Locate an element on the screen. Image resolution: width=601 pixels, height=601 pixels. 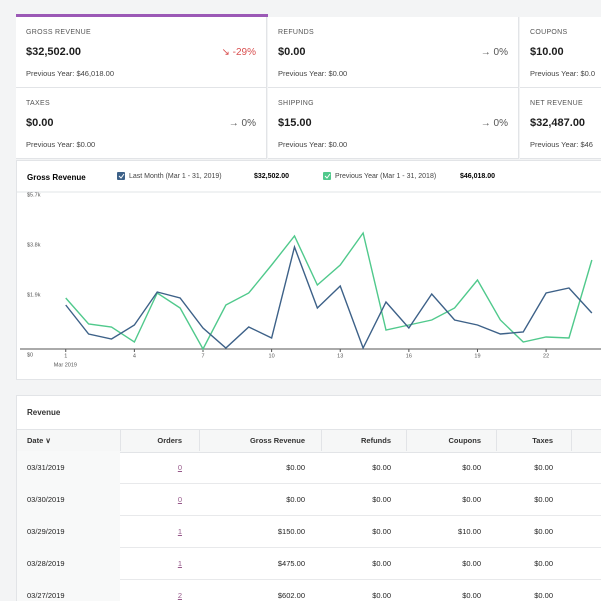
card-previous: Previous Year: $46,018.00 is located at coordinates (70, 73).